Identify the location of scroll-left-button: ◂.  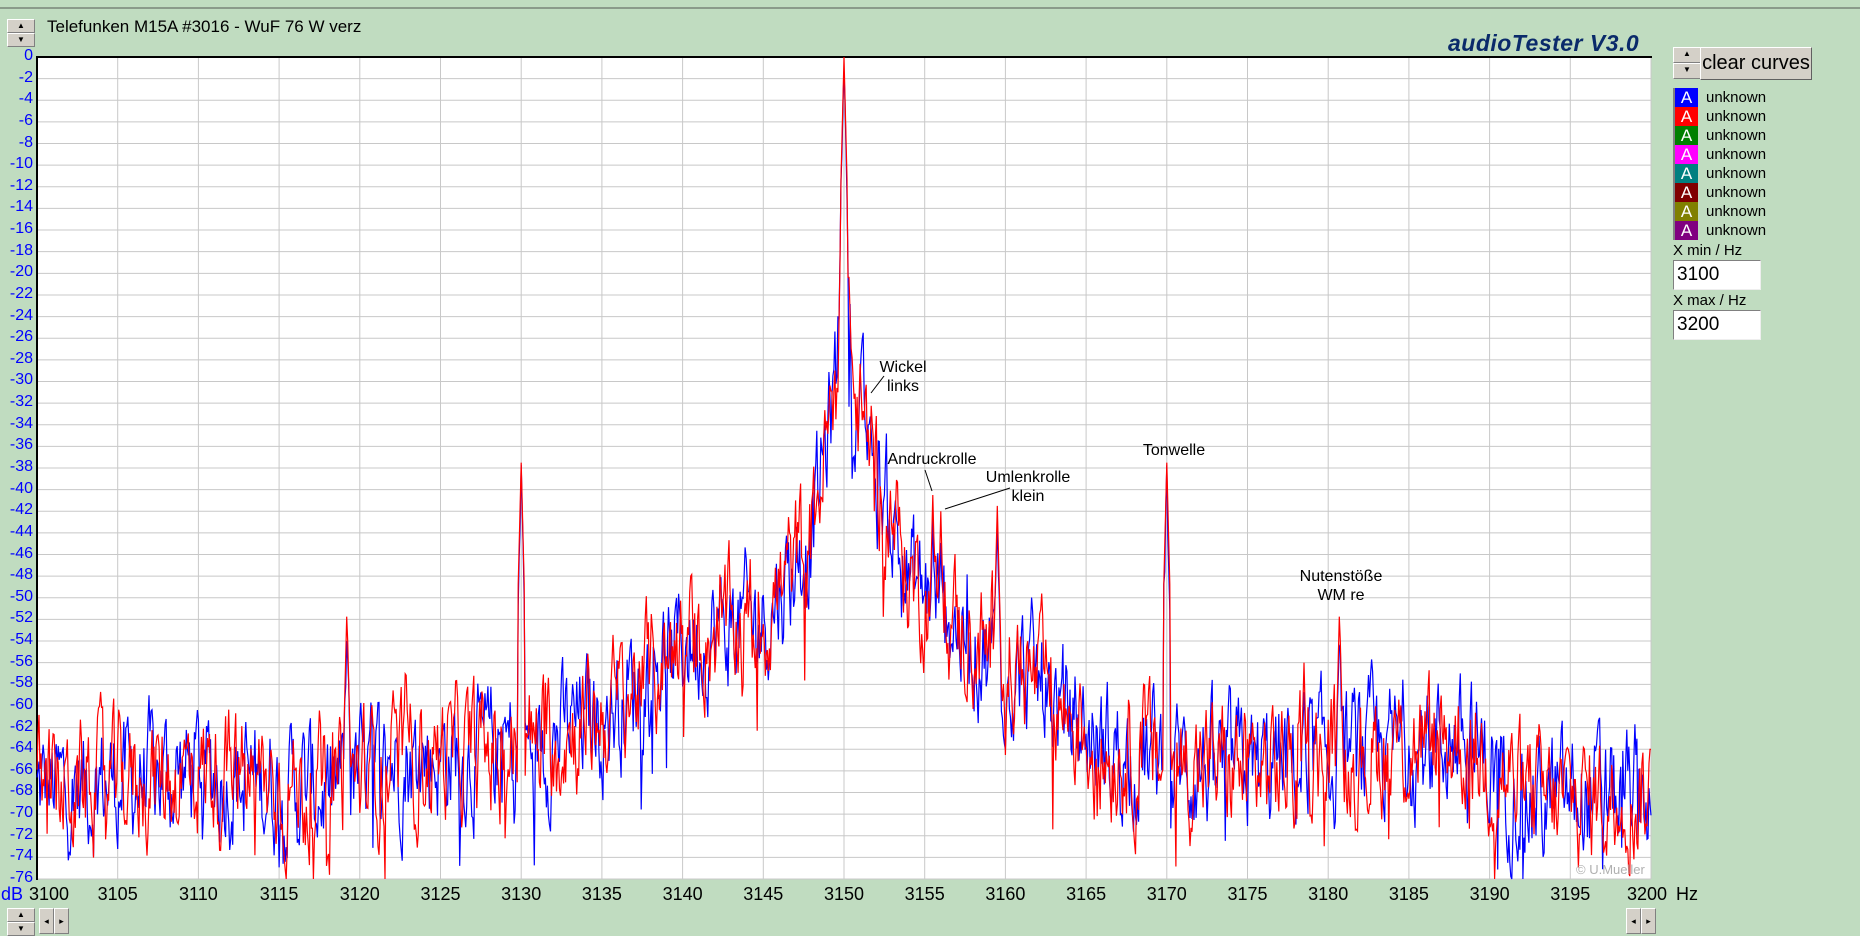
(46, 921).